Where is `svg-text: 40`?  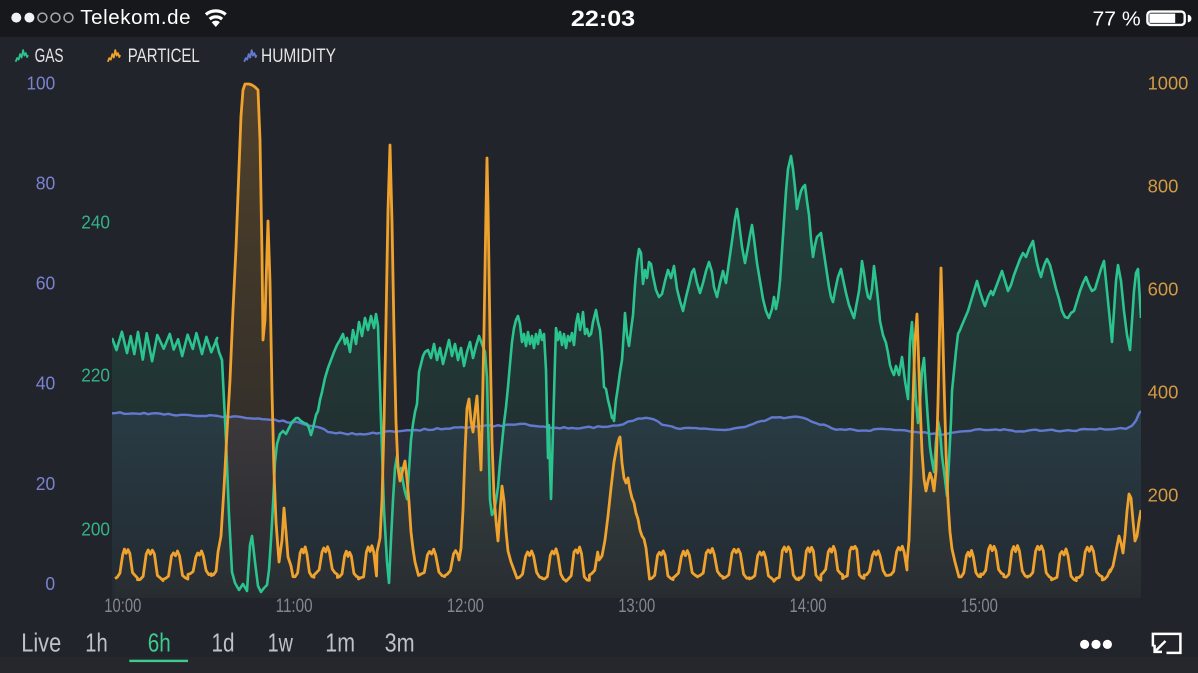
svg-text: 40 is located at coordinates (46, 383).